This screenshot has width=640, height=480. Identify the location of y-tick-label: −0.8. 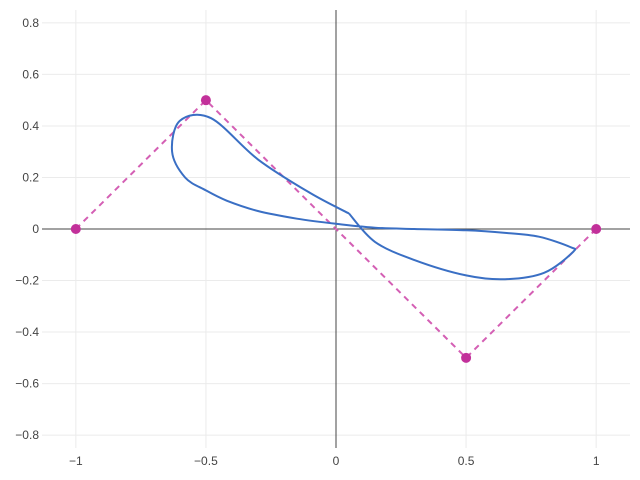
(27, 435).